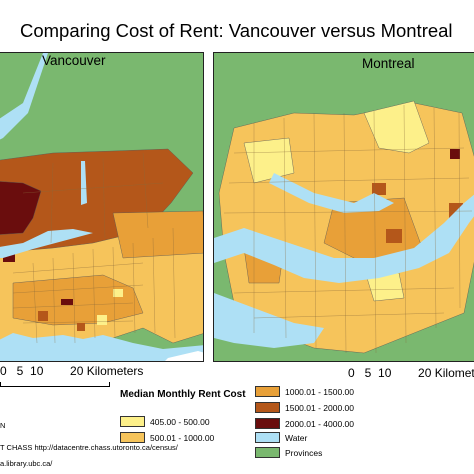 The height and width of the screenshot is (474, 474). Describe the element at coordinates (3, 425) in the screenshot. I see `source-line-1: N` at that location.